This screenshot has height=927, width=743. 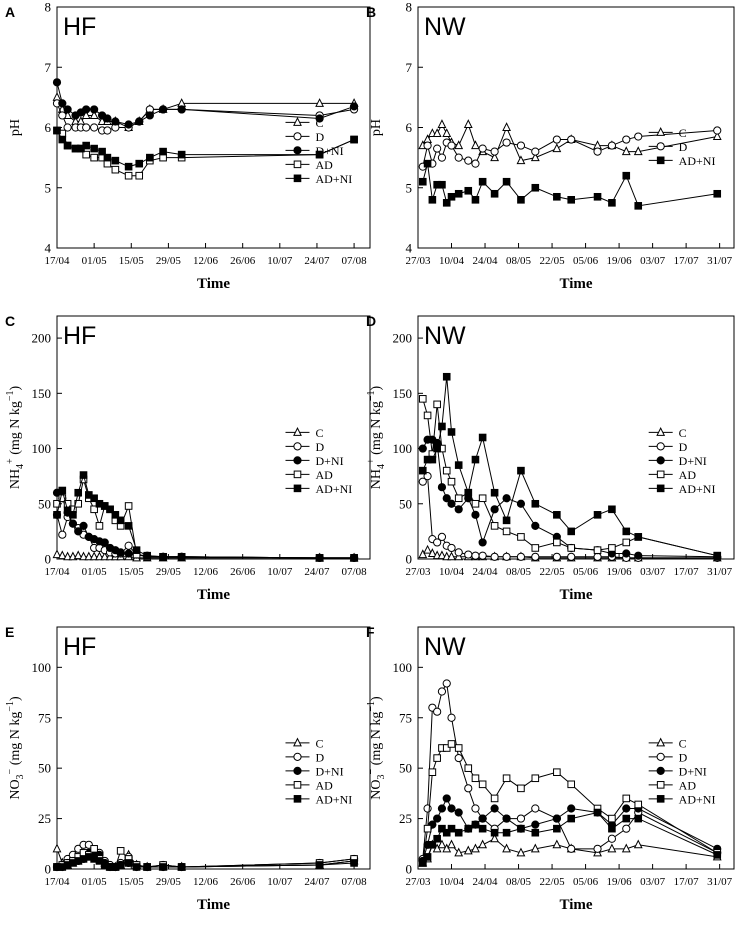 I want to click on x-tick-label: 19/06, so click(x=620, y=572).